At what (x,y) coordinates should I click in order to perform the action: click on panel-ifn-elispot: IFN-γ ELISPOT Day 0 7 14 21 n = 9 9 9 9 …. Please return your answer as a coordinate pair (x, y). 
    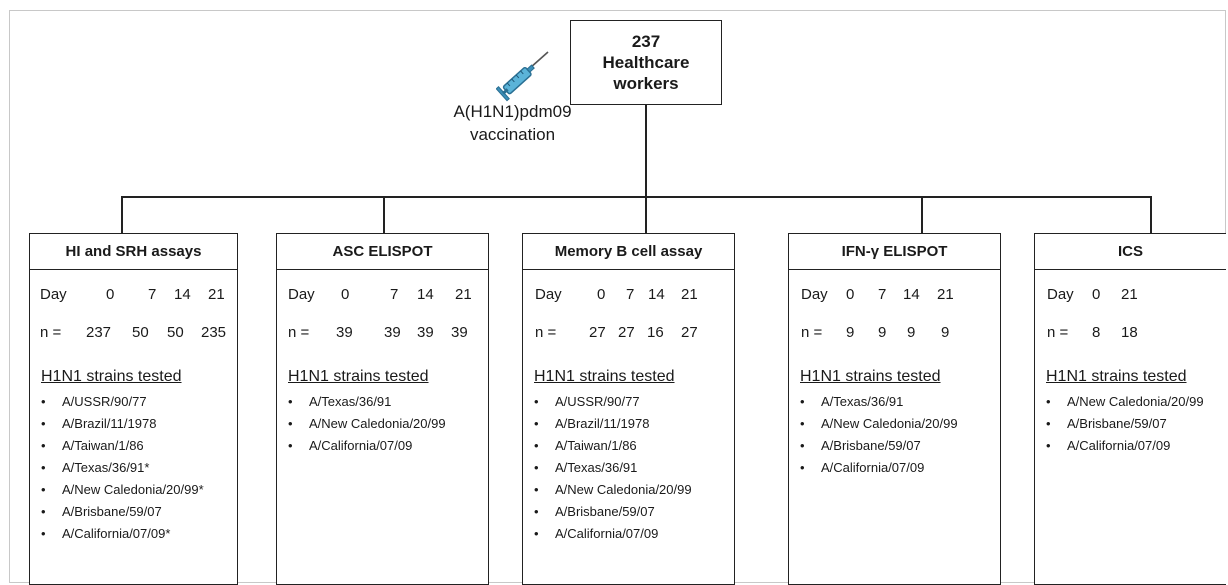
    Looking at the image, I should click on (894, 409).